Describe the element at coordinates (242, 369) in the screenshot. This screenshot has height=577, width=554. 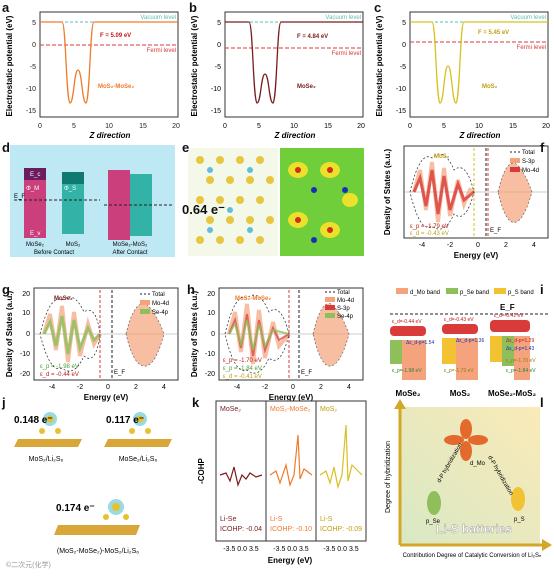
I see `ep2-label: ε_p = -1.84 eV` at that location.